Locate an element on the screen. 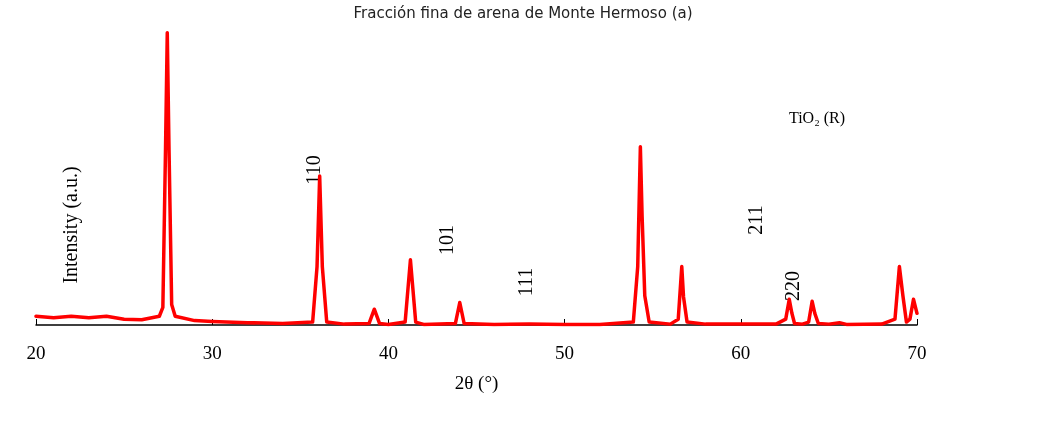 The image size is (1046, 425). x-tick-label: 20 is located at coordinates (36, 352).